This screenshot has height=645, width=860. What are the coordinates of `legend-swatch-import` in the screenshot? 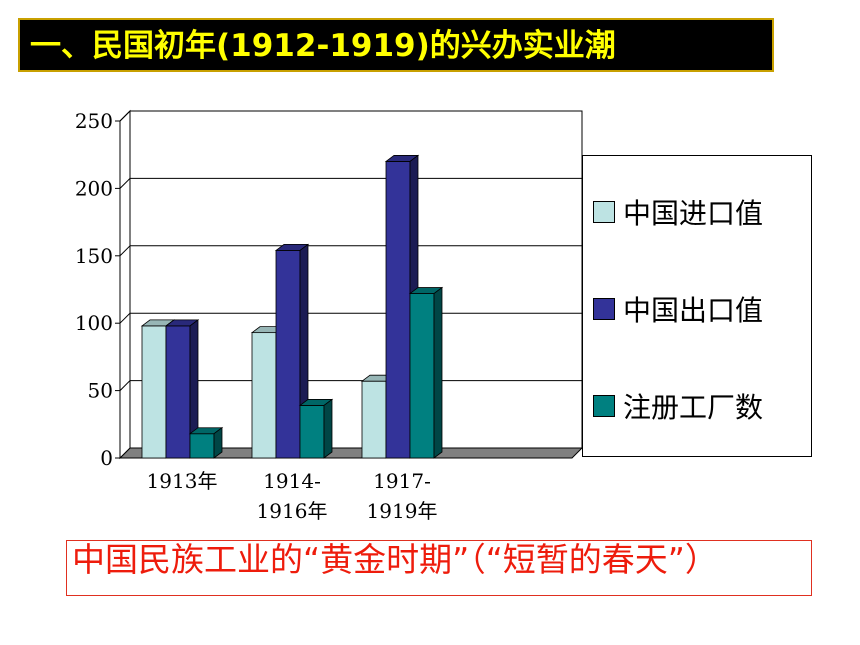 It's located at (604, 212).